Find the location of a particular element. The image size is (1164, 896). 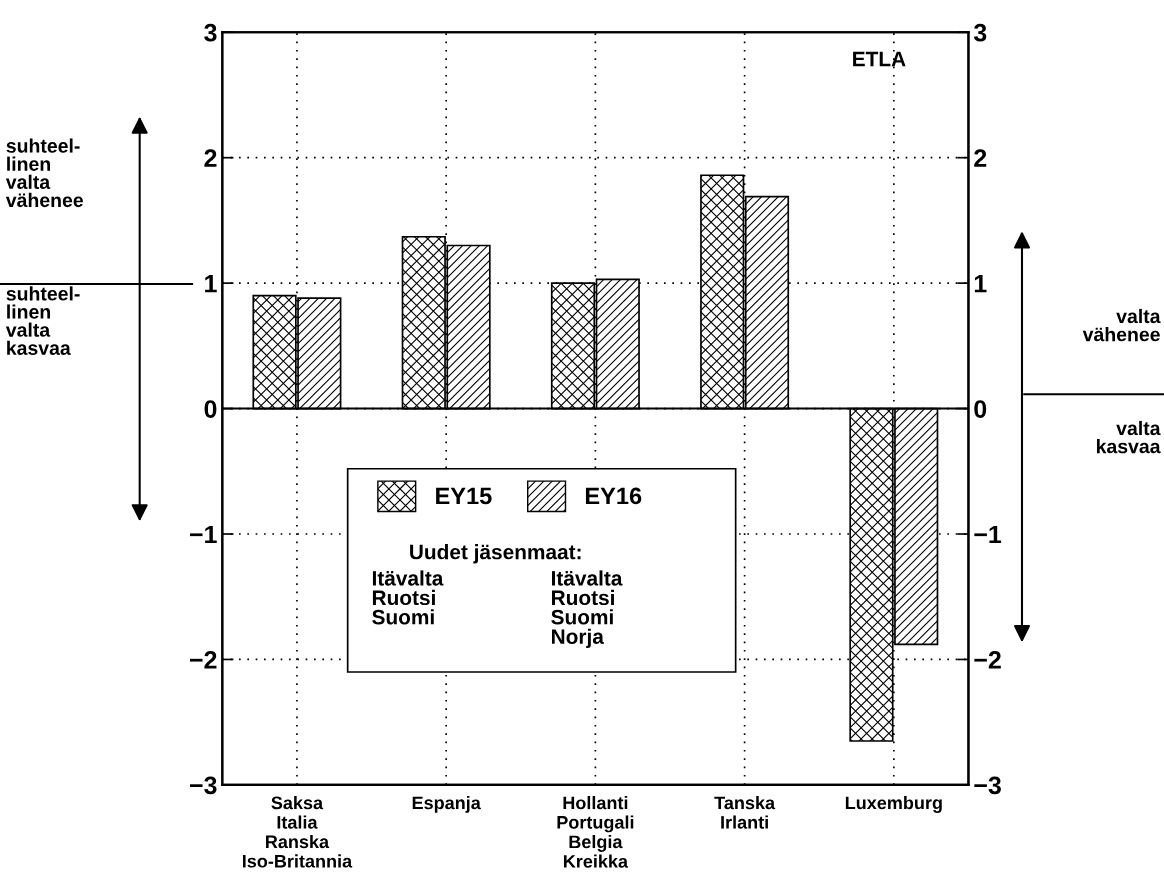

text: valta kasvaa is located at coordinates (1128, 437).